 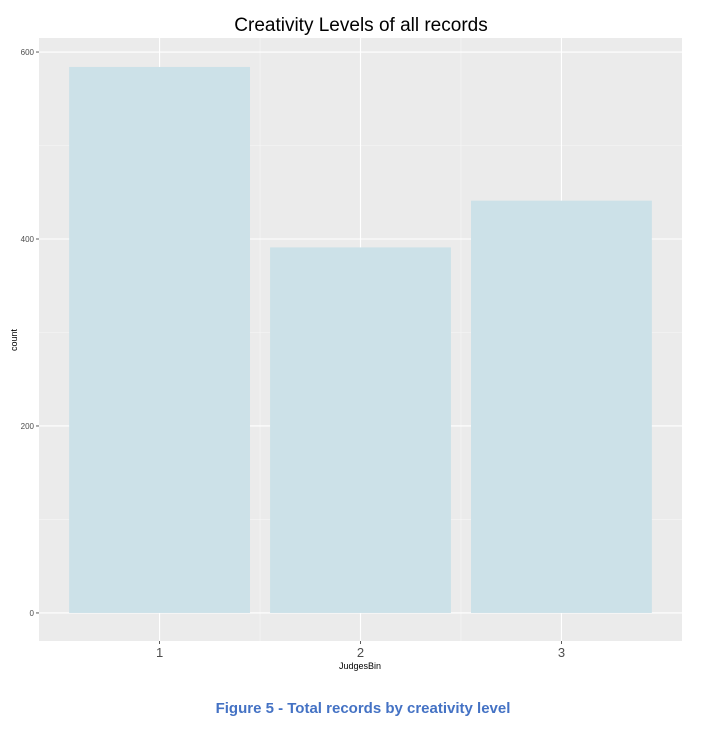 I want to click on y-axis-label: count, so click(x=14, y=339).